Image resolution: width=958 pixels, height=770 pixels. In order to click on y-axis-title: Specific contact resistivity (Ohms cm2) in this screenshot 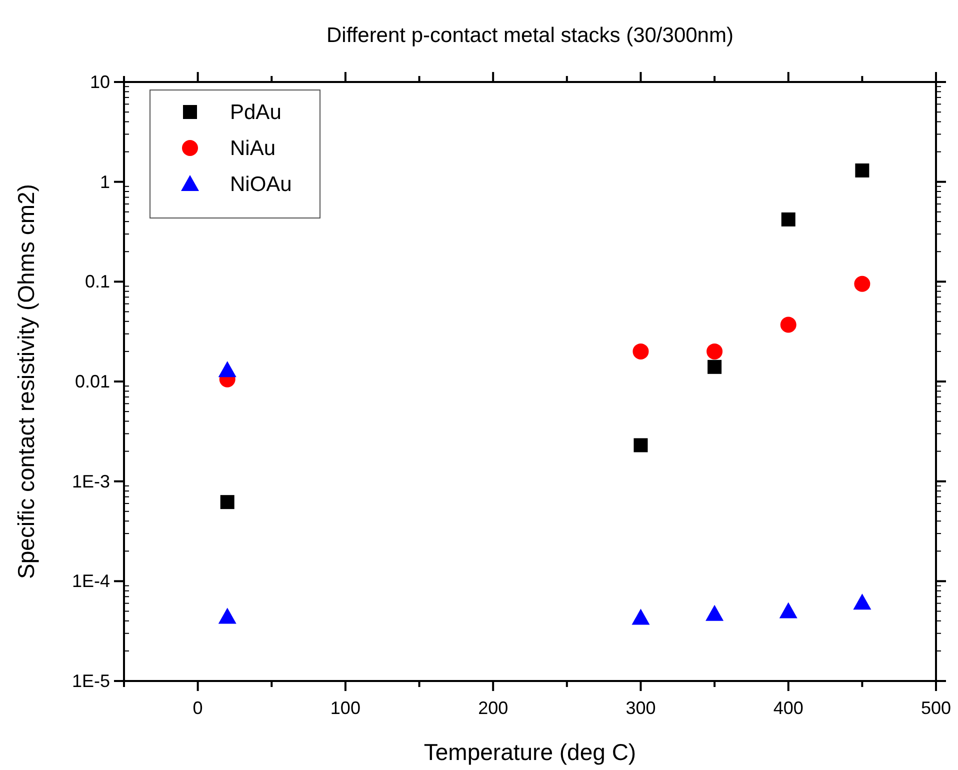, I will do `click(26, 381)`.